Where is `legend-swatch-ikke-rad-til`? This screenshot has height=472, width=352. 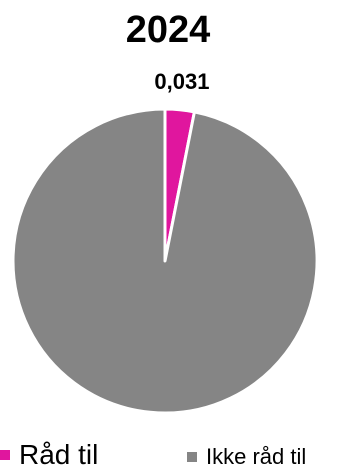
legend-swatch-ikke-rad-til is located at coordinates (192, 457).